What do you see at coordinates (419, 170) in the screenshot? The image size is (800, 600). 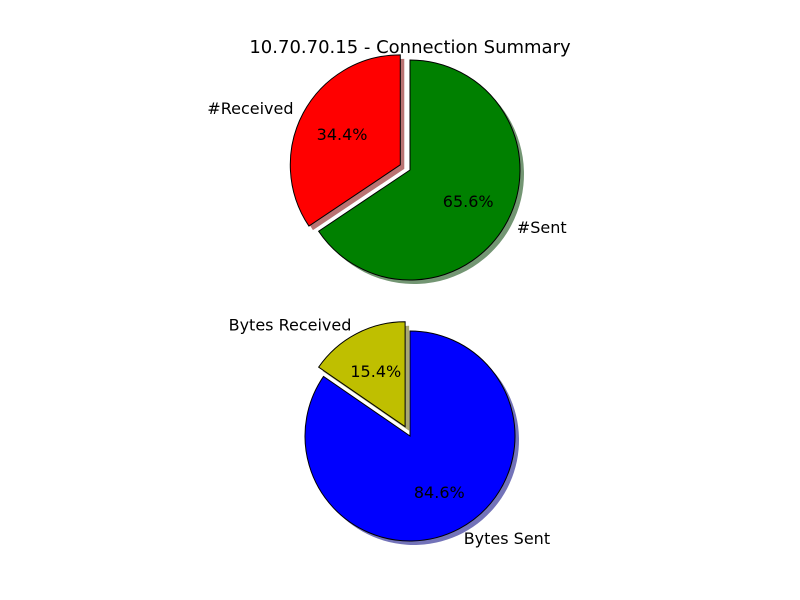 I see `pie-slice-sent` at bounding box center [419, 170].